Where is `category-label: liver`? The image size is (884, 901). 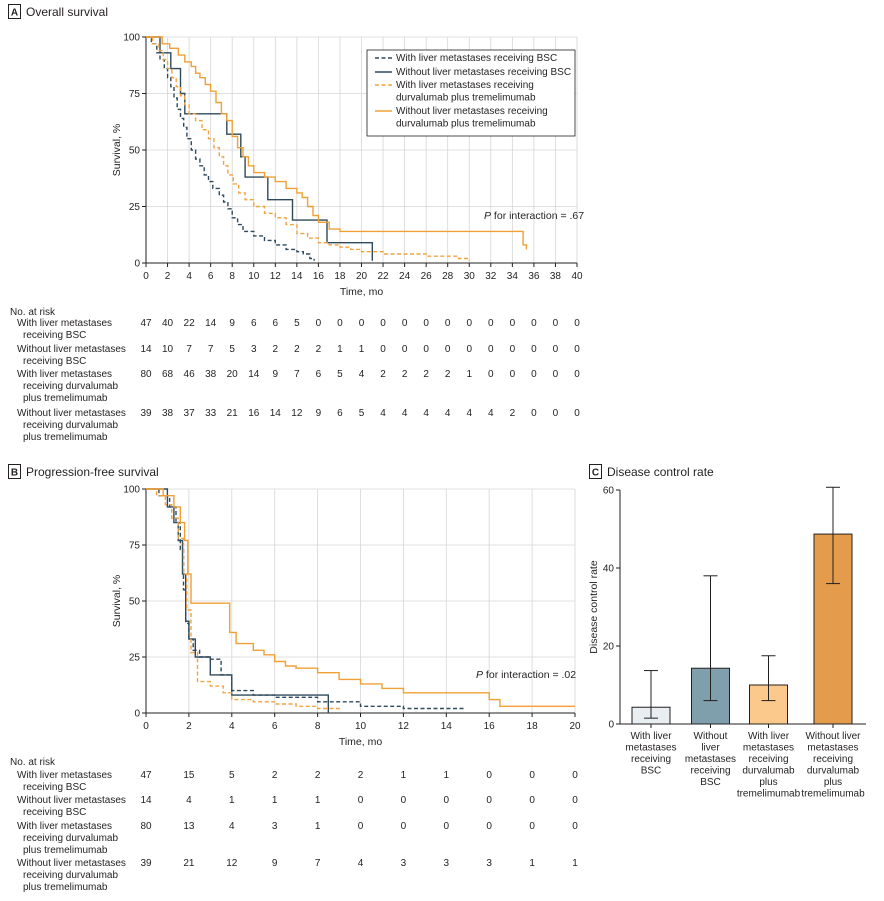 category-label: liver is located at coordinates (710, 748).